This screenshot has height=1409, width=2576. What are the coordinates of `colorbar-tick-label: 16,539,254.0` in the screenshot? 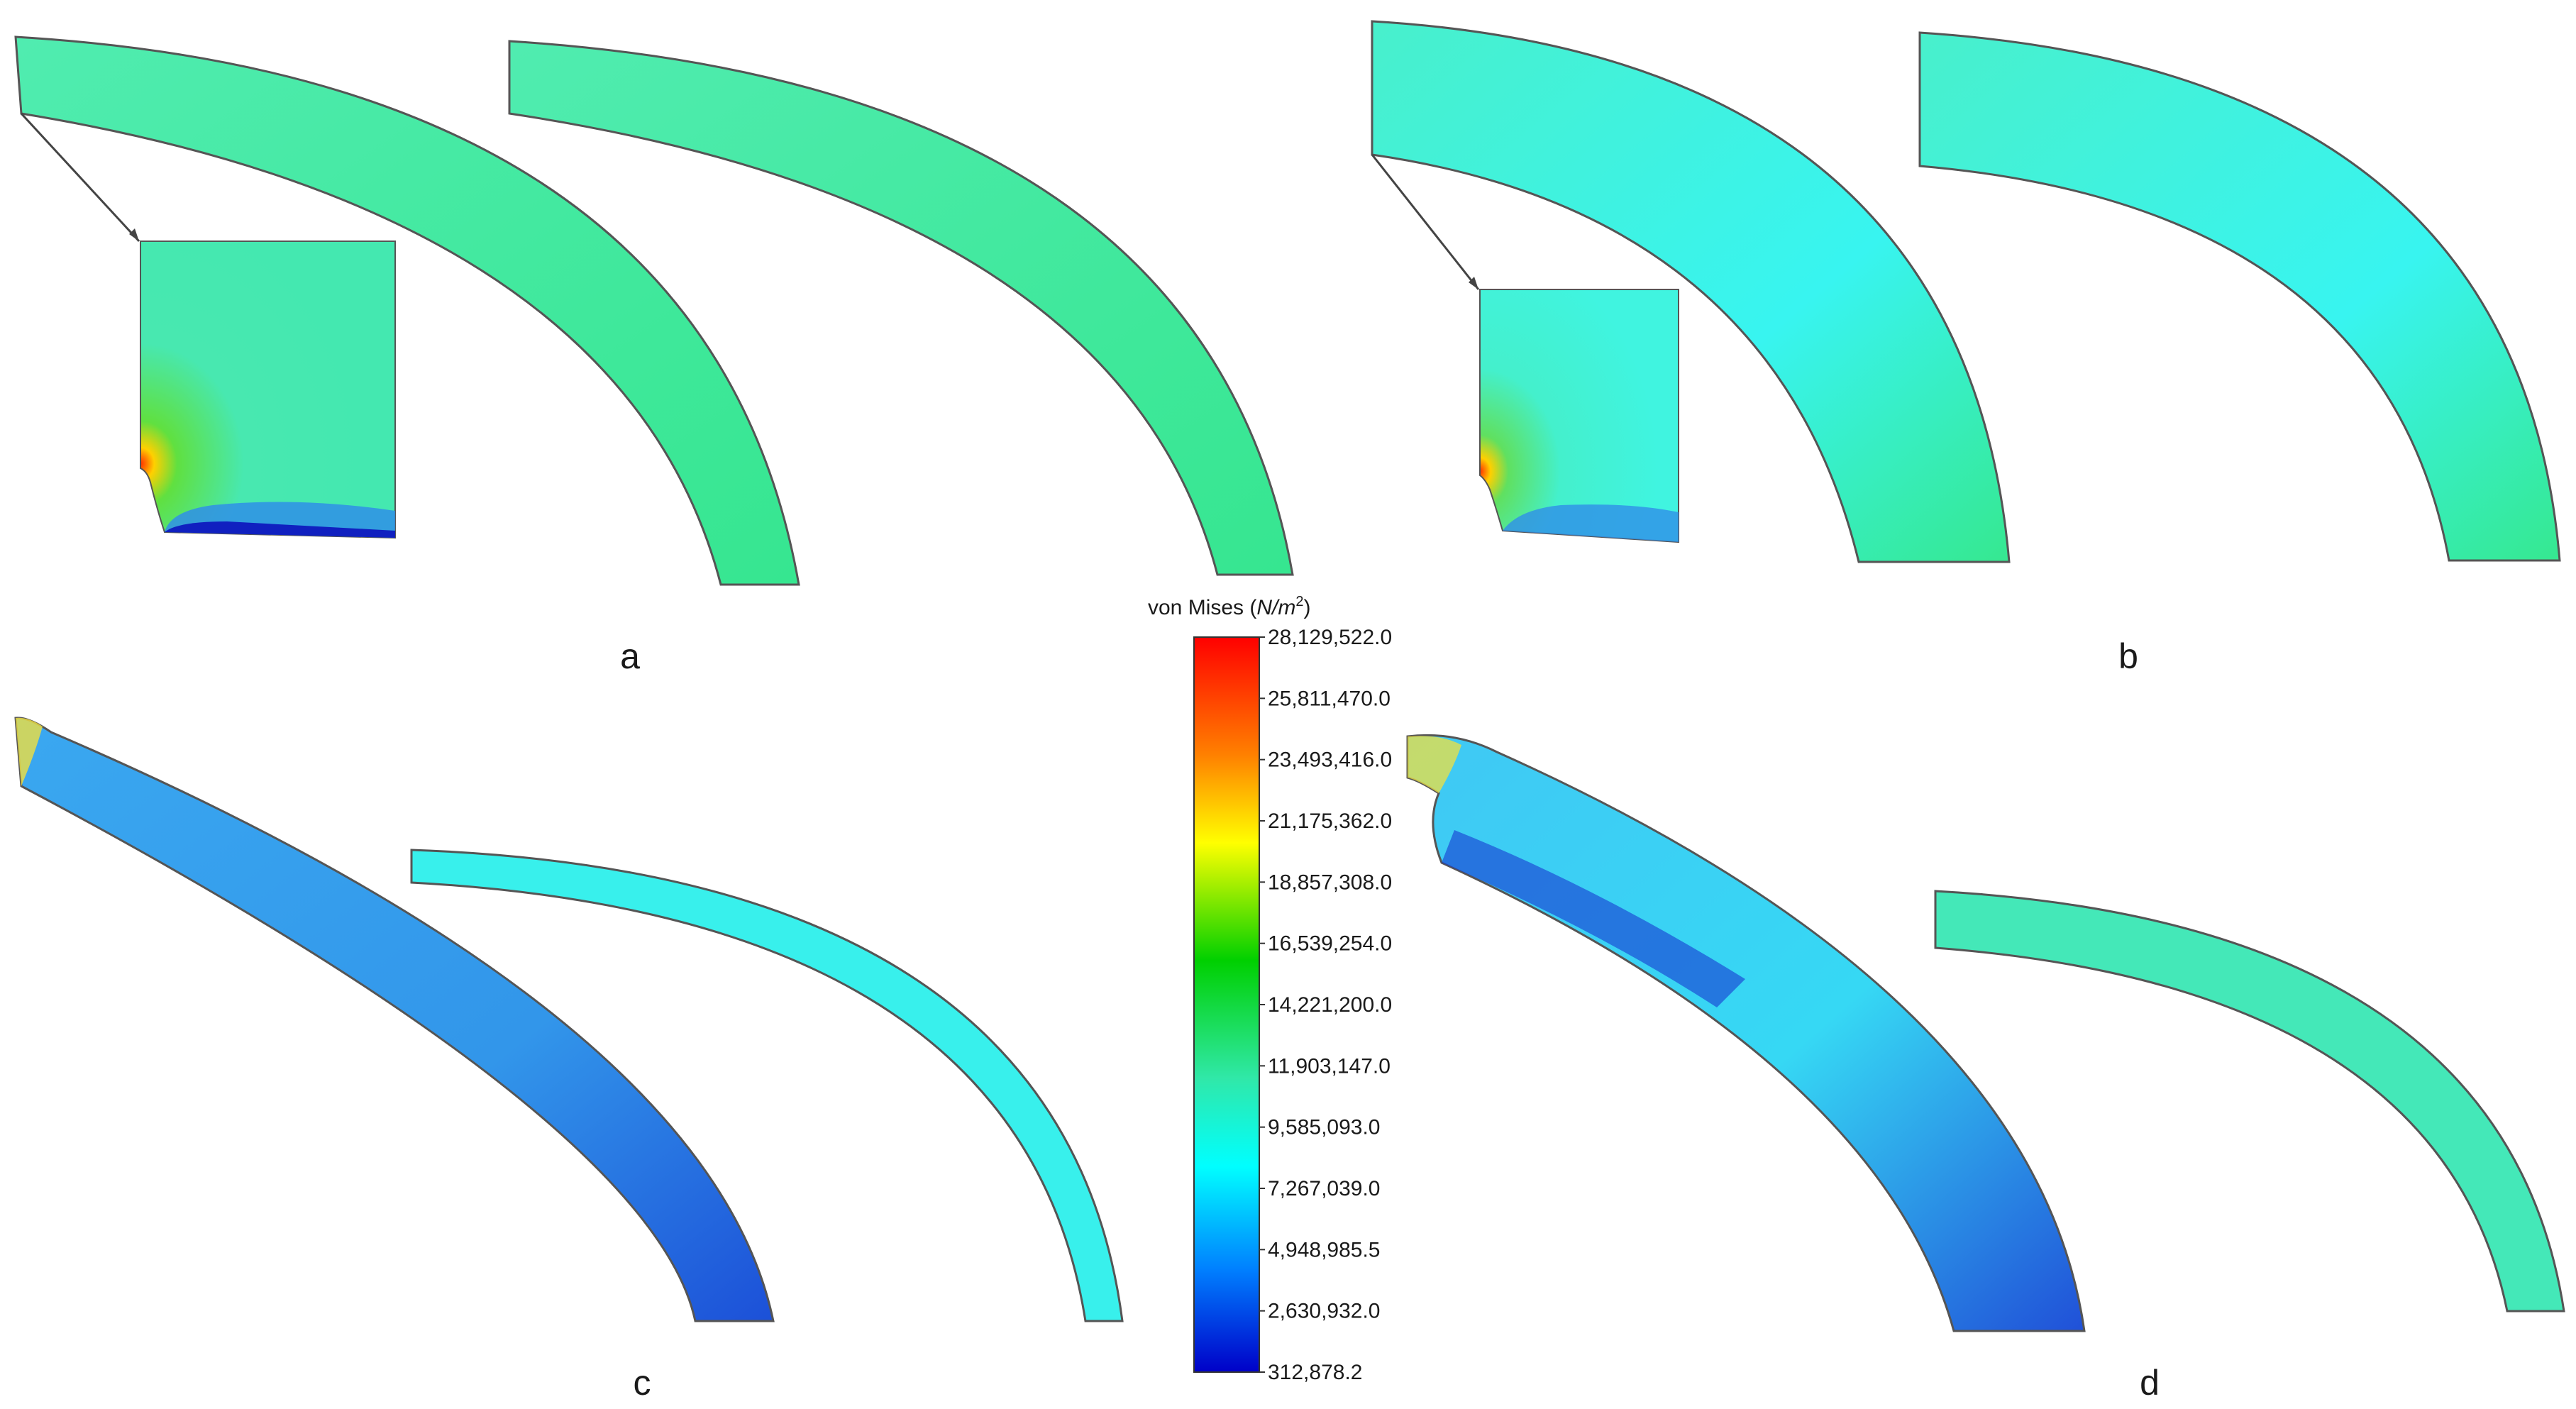 It's located at (1330, 944).